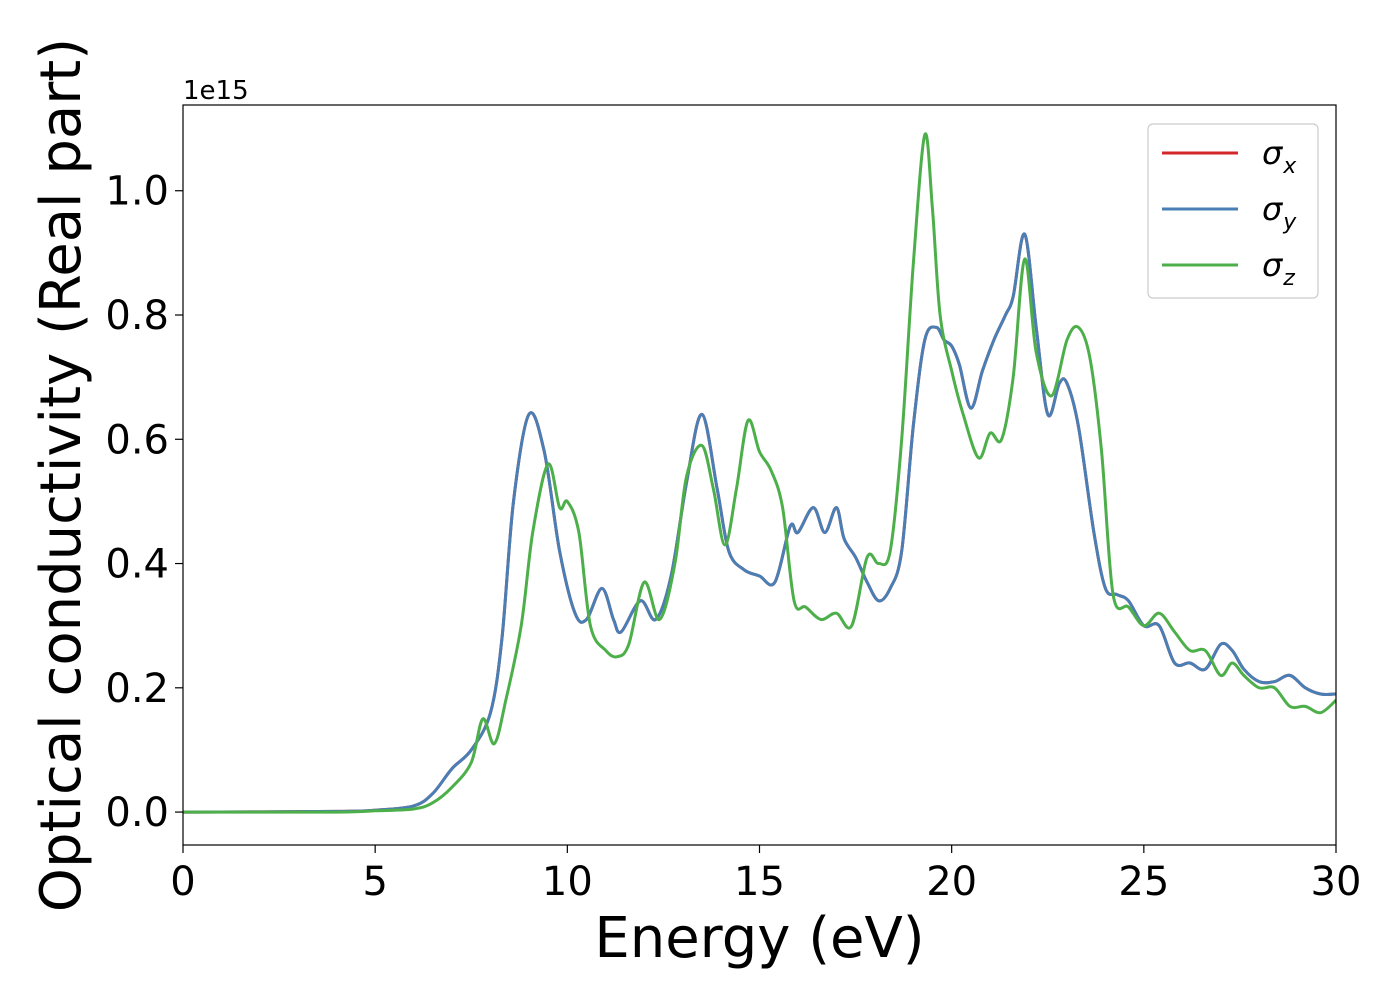 This screenshot has width=1400, height=1000. I want to click on x-tick-label: 5, so click(374, 882).